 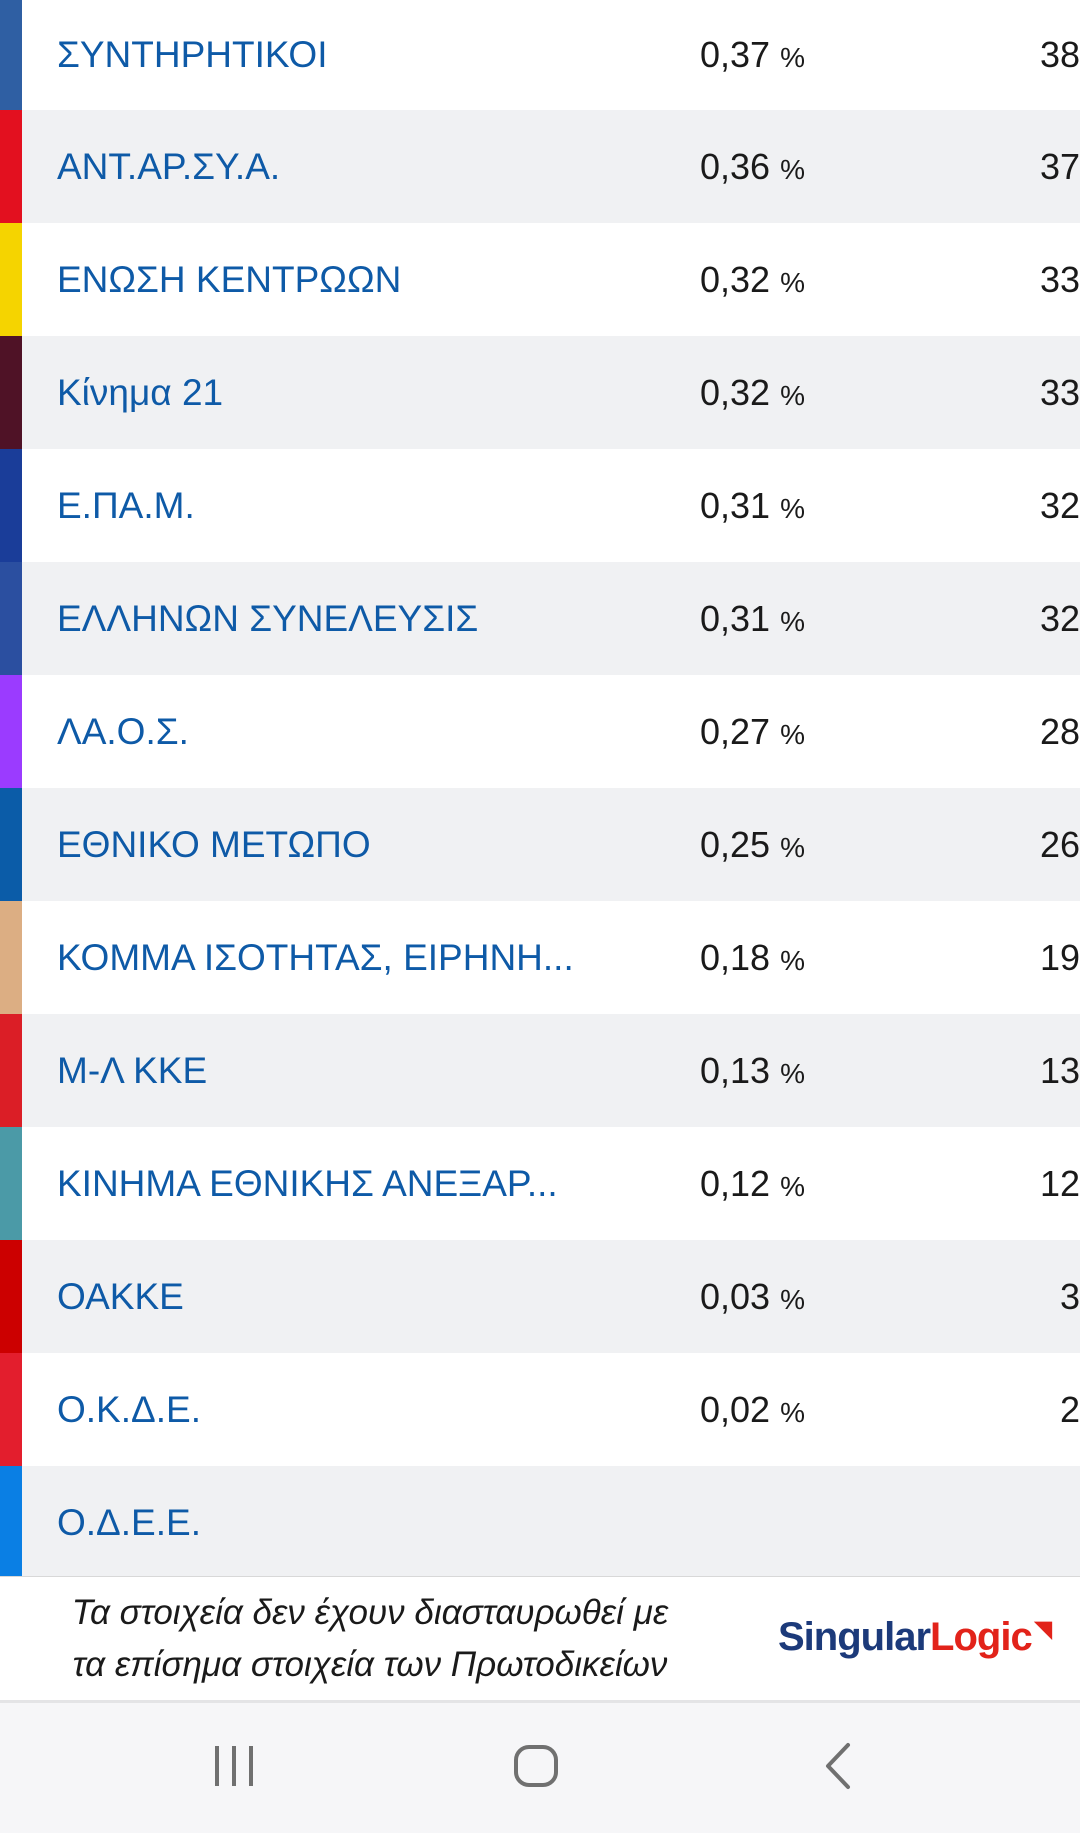 I want to click on party-percent-value: 0,12, so click(x=735, y=1183).